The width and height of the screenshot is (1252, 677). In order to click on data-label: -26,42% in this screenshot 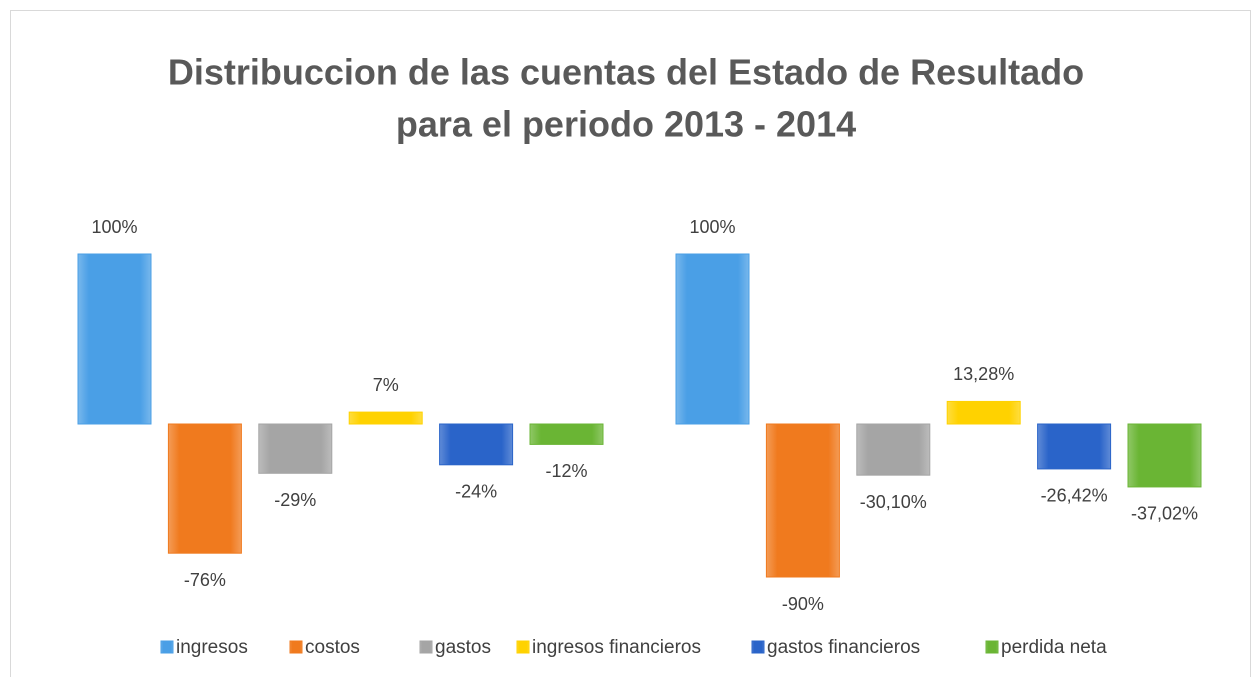, I will do `click(1074, 496)`.